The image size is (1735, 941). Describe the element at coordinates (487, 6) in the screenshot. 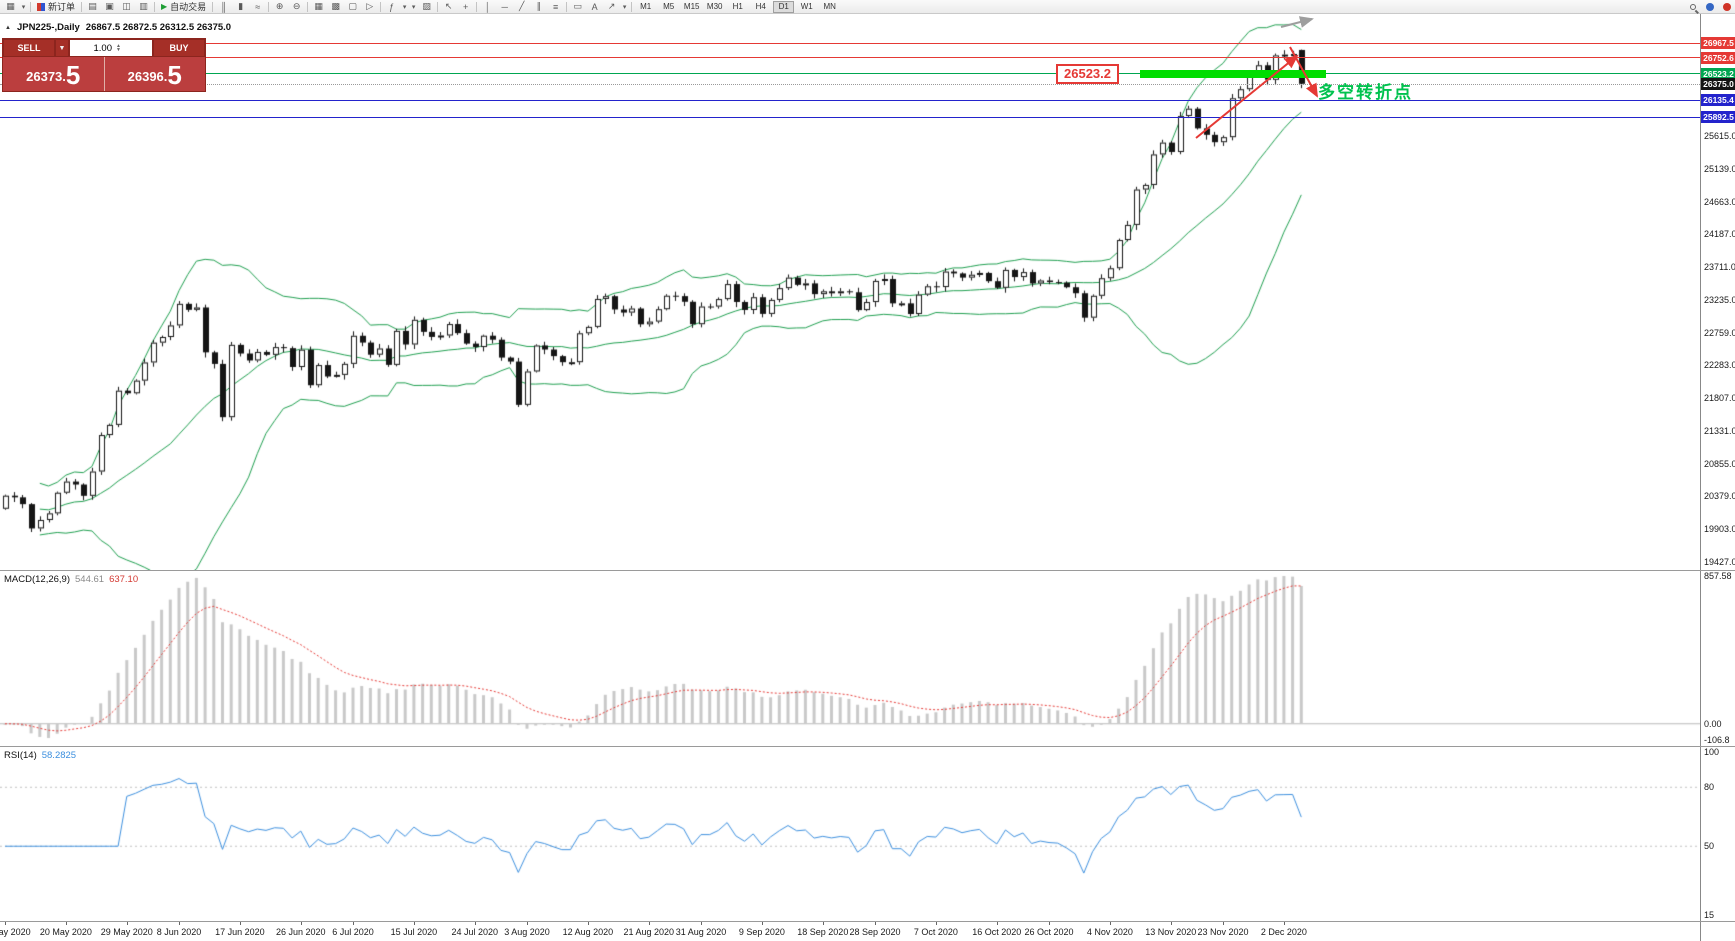

I see `vertical-line-button: │` at that location.